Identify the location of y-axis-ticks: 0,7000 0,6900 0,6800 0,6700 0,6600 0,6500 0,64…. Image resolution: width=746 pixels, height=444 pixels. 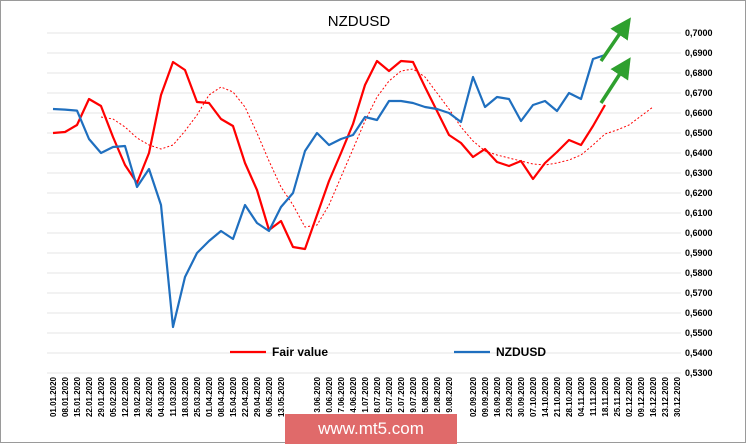
(699, 203).